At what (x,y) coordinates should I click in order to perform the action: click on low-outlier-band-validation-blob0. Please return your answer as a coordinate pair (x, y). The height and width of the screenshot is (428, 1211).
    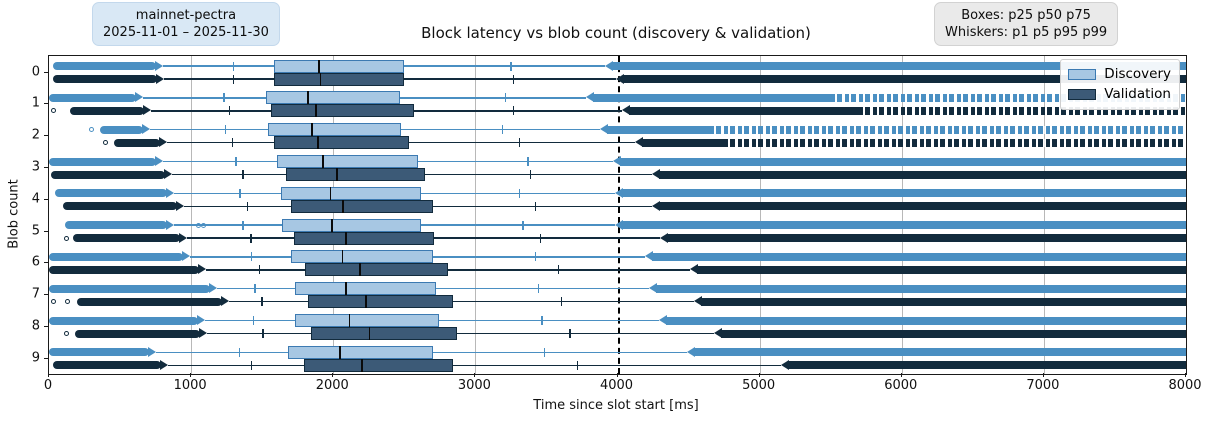
    Looking at the image, I should click on (105, 79).